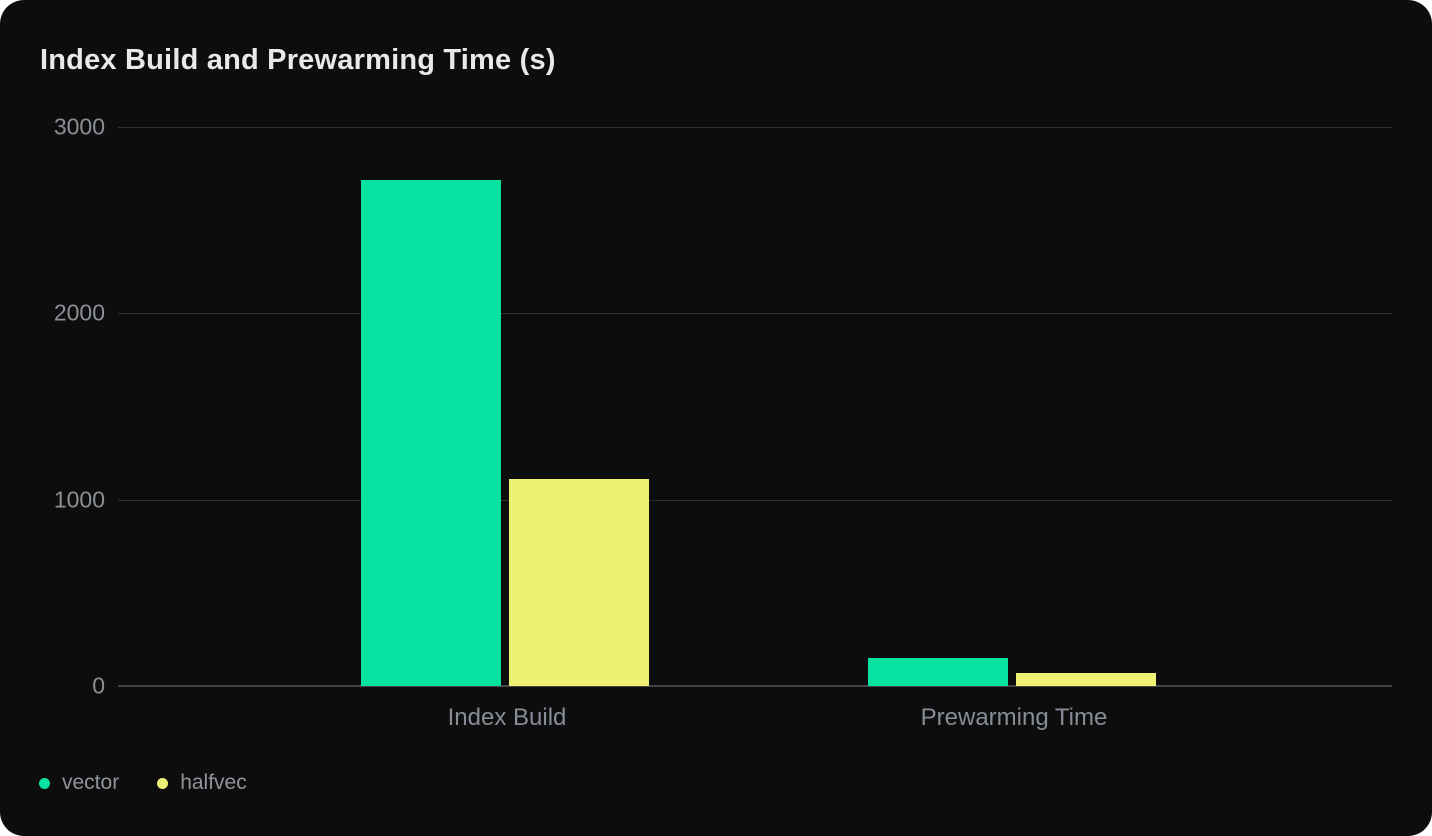 Image resolution: width=1432 pixels, height=836 pixels. Describe the element at coordinates (79, 126) in the screenshot. I see `y-tick-label-3000: 3000` at that location.